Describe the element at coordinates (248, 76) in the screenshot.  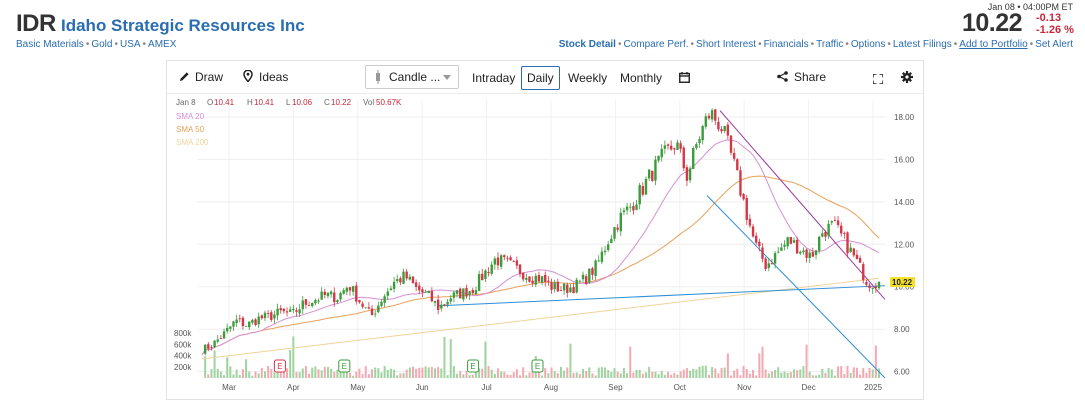
I see `pin-icon` at that location.